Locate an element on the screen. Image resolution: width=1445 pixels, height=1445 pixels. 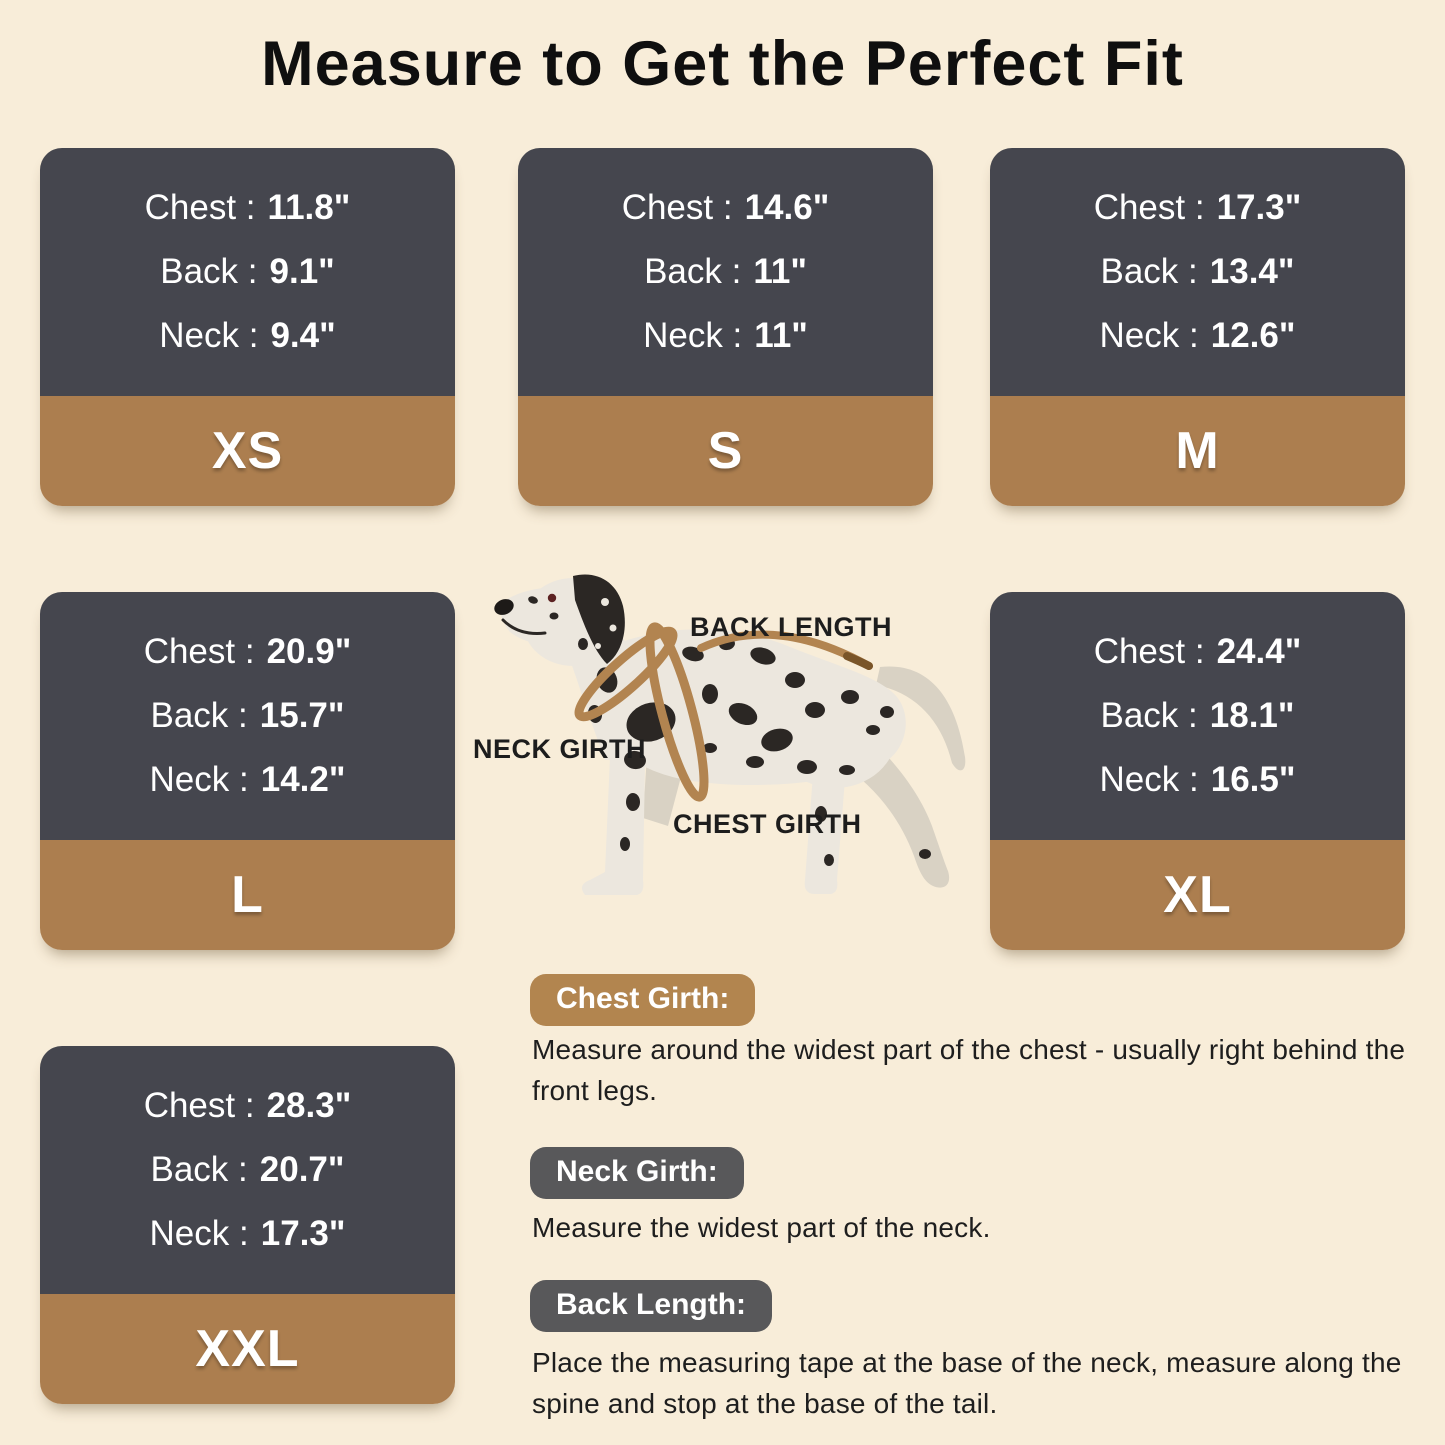
page-title: Measure to Get the Perfect Fit is located at coordinates (722, 64).